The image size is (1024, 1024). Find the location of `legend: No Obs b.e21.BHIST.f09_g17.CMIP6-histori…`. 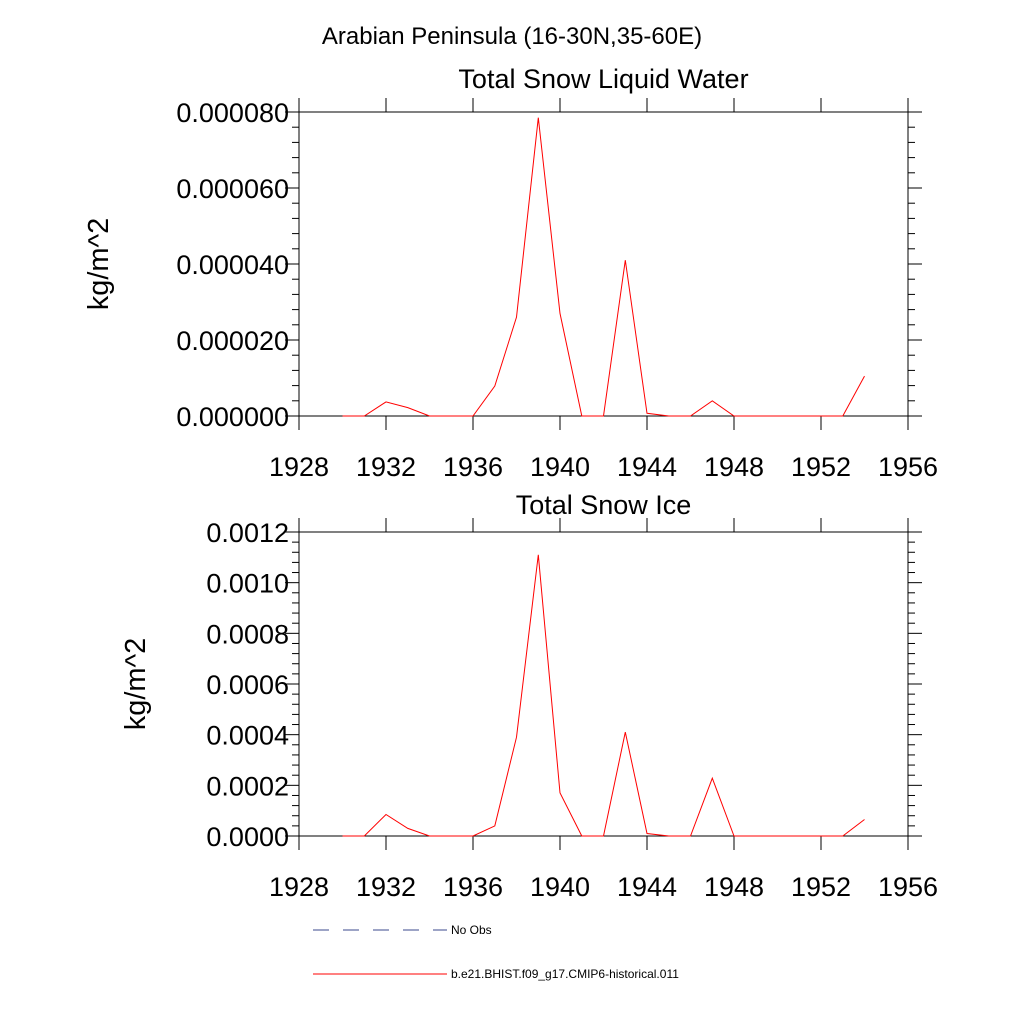

legend: No Obs b.e21.BHIST.f09_g17.CMIP6-histori… is located at coordinates (496, 952).